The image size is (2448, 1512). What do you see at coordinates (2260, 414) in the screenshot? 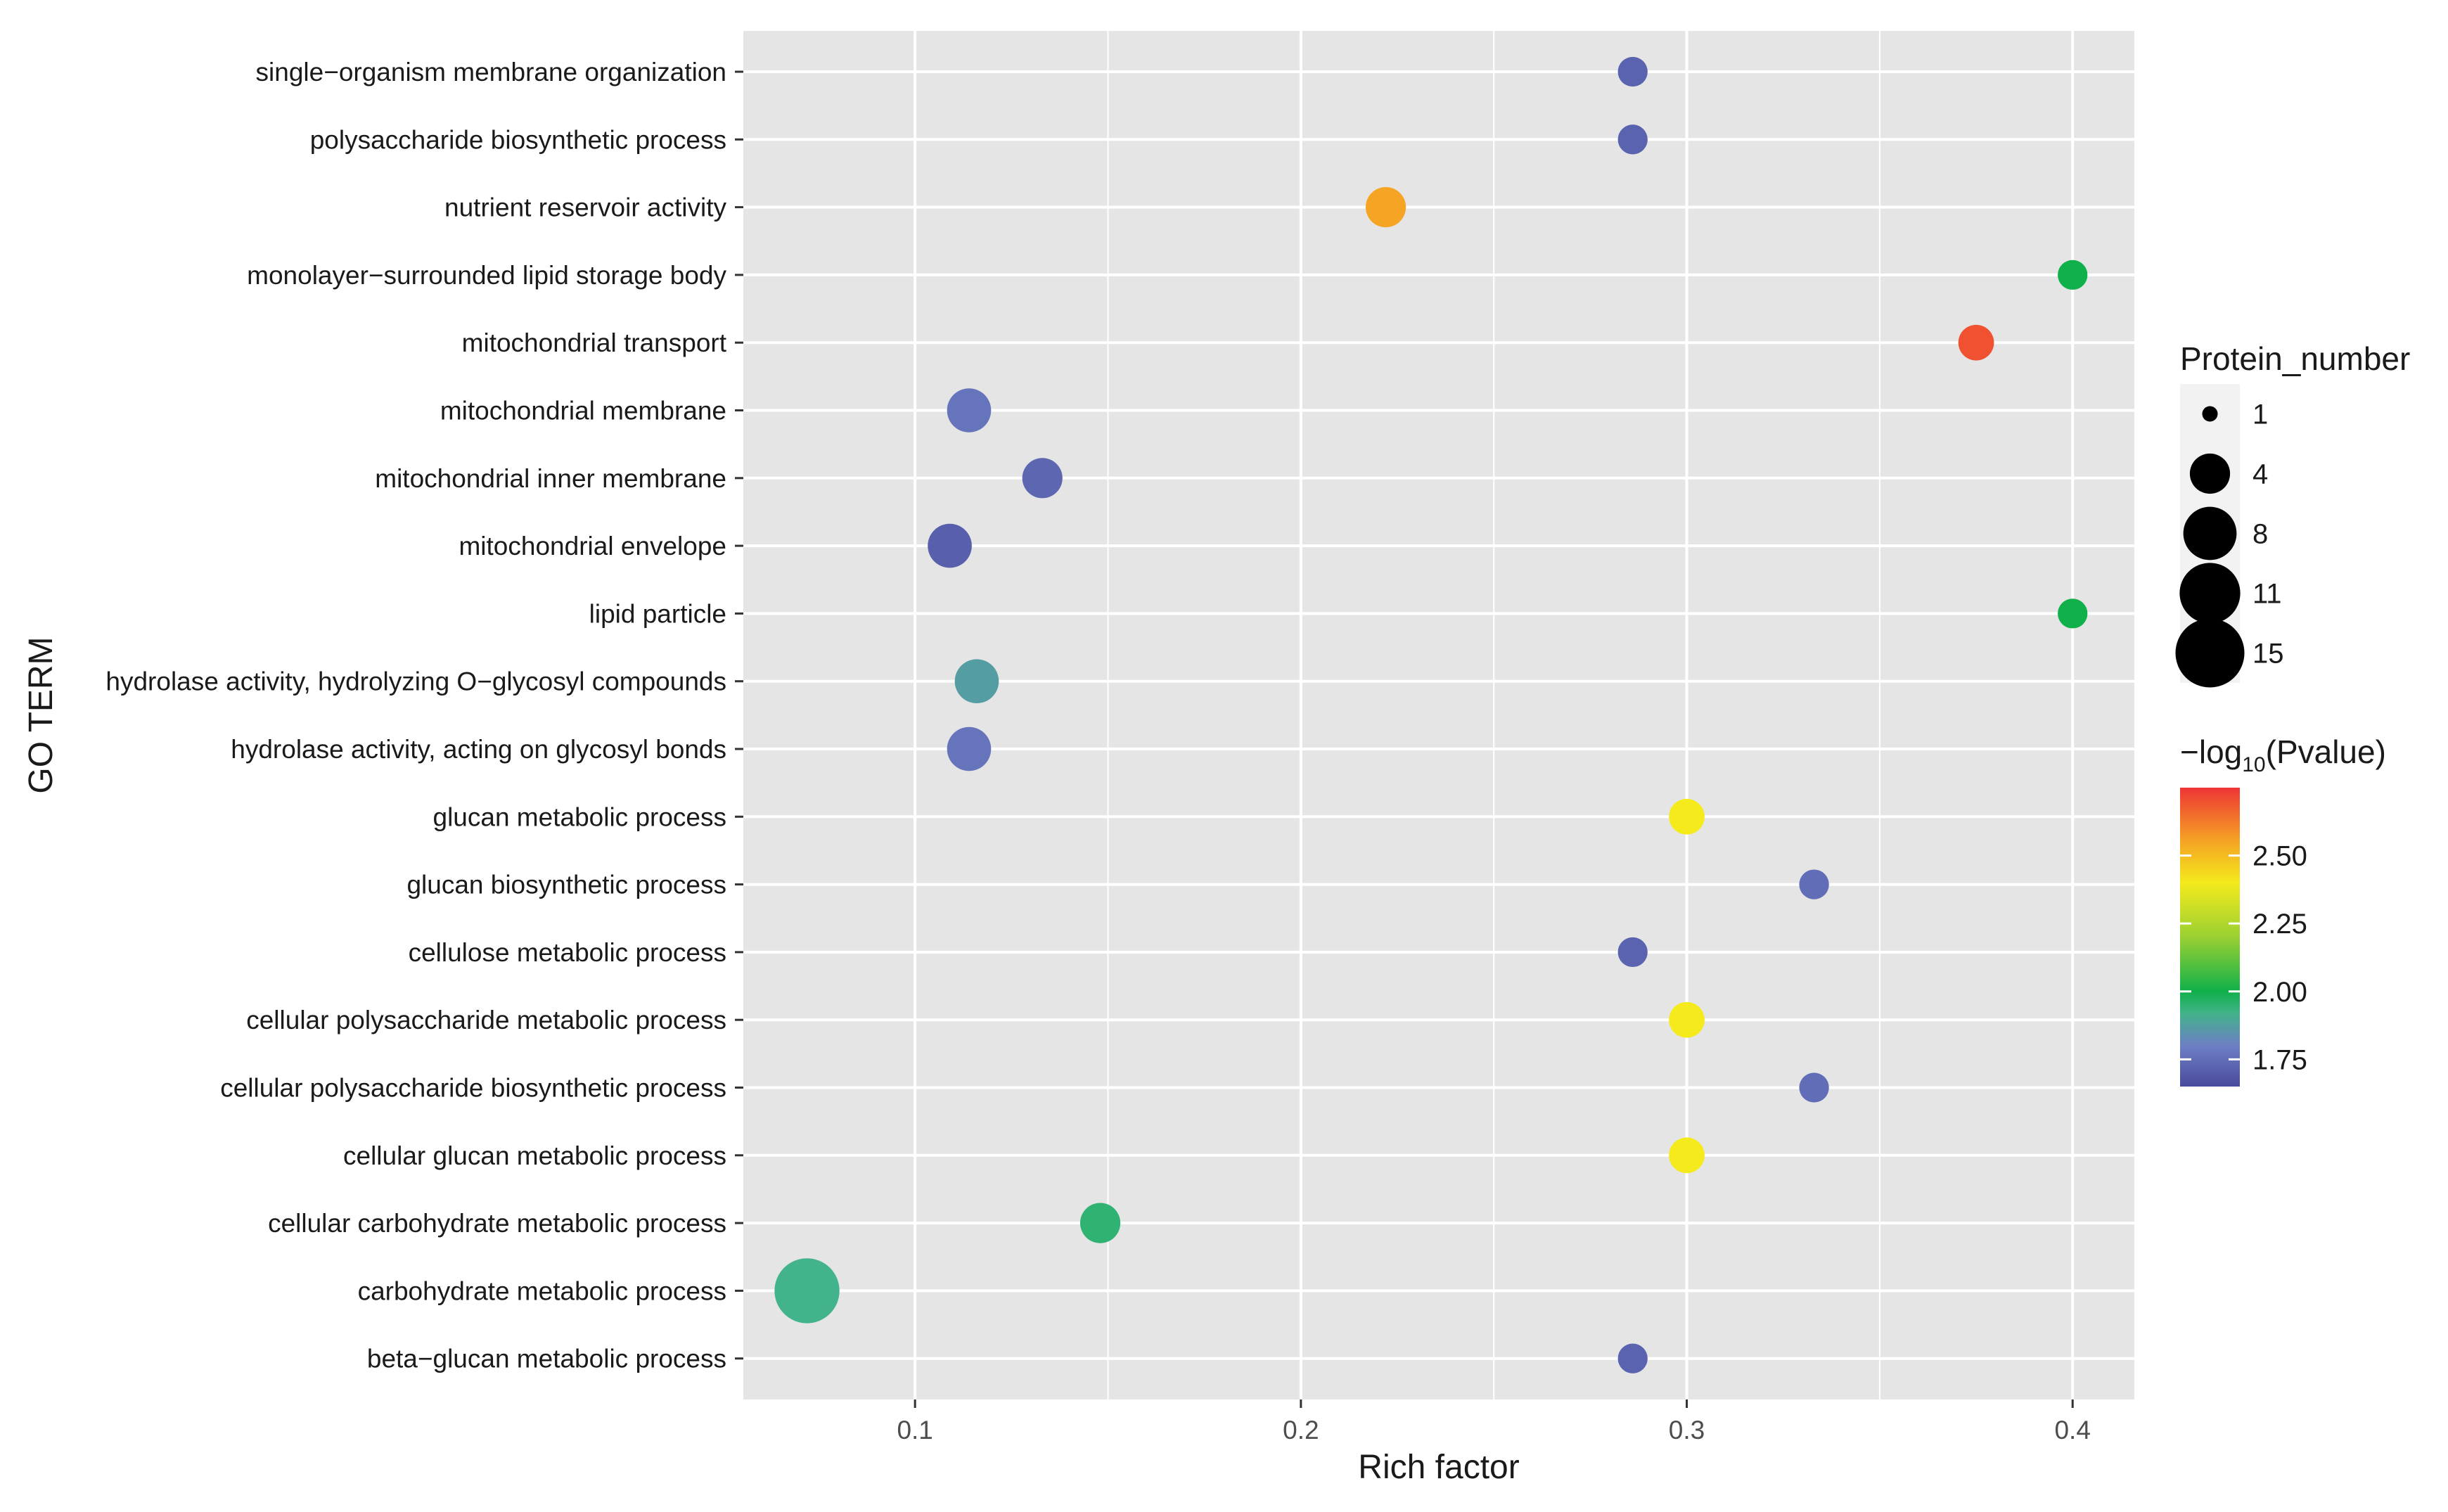
I see `size-legend-label-1: 1` at bounding box center [2260, 414].